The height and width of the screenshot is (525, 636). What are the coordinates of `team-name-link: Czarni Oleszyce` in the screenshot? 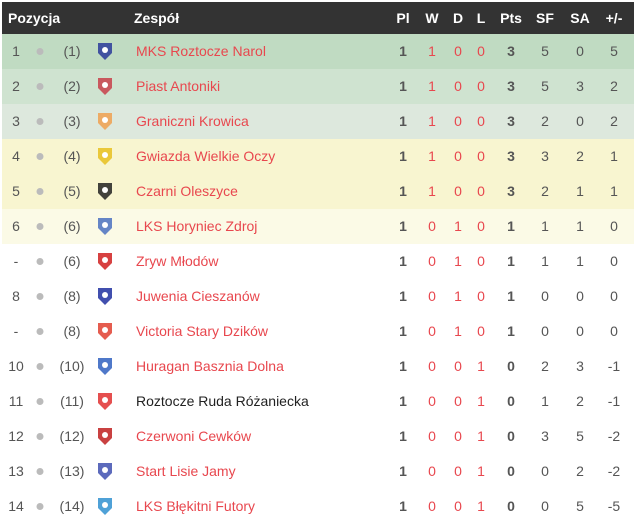 It's located at (187, 191).